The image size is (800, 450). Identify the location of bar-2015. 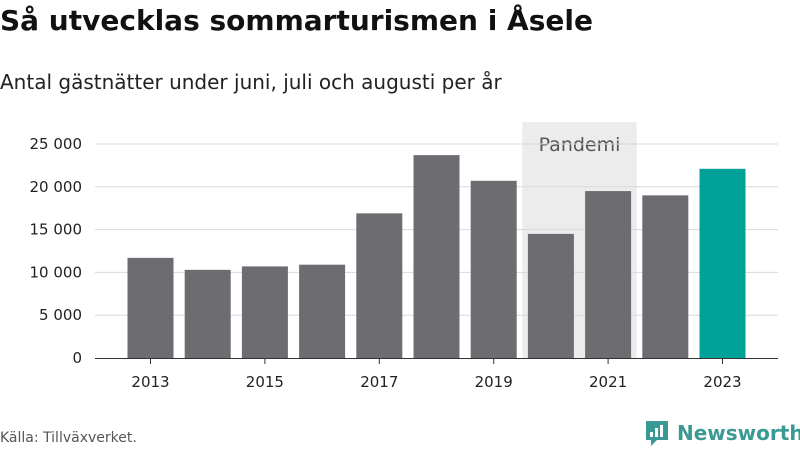
(264, 312).